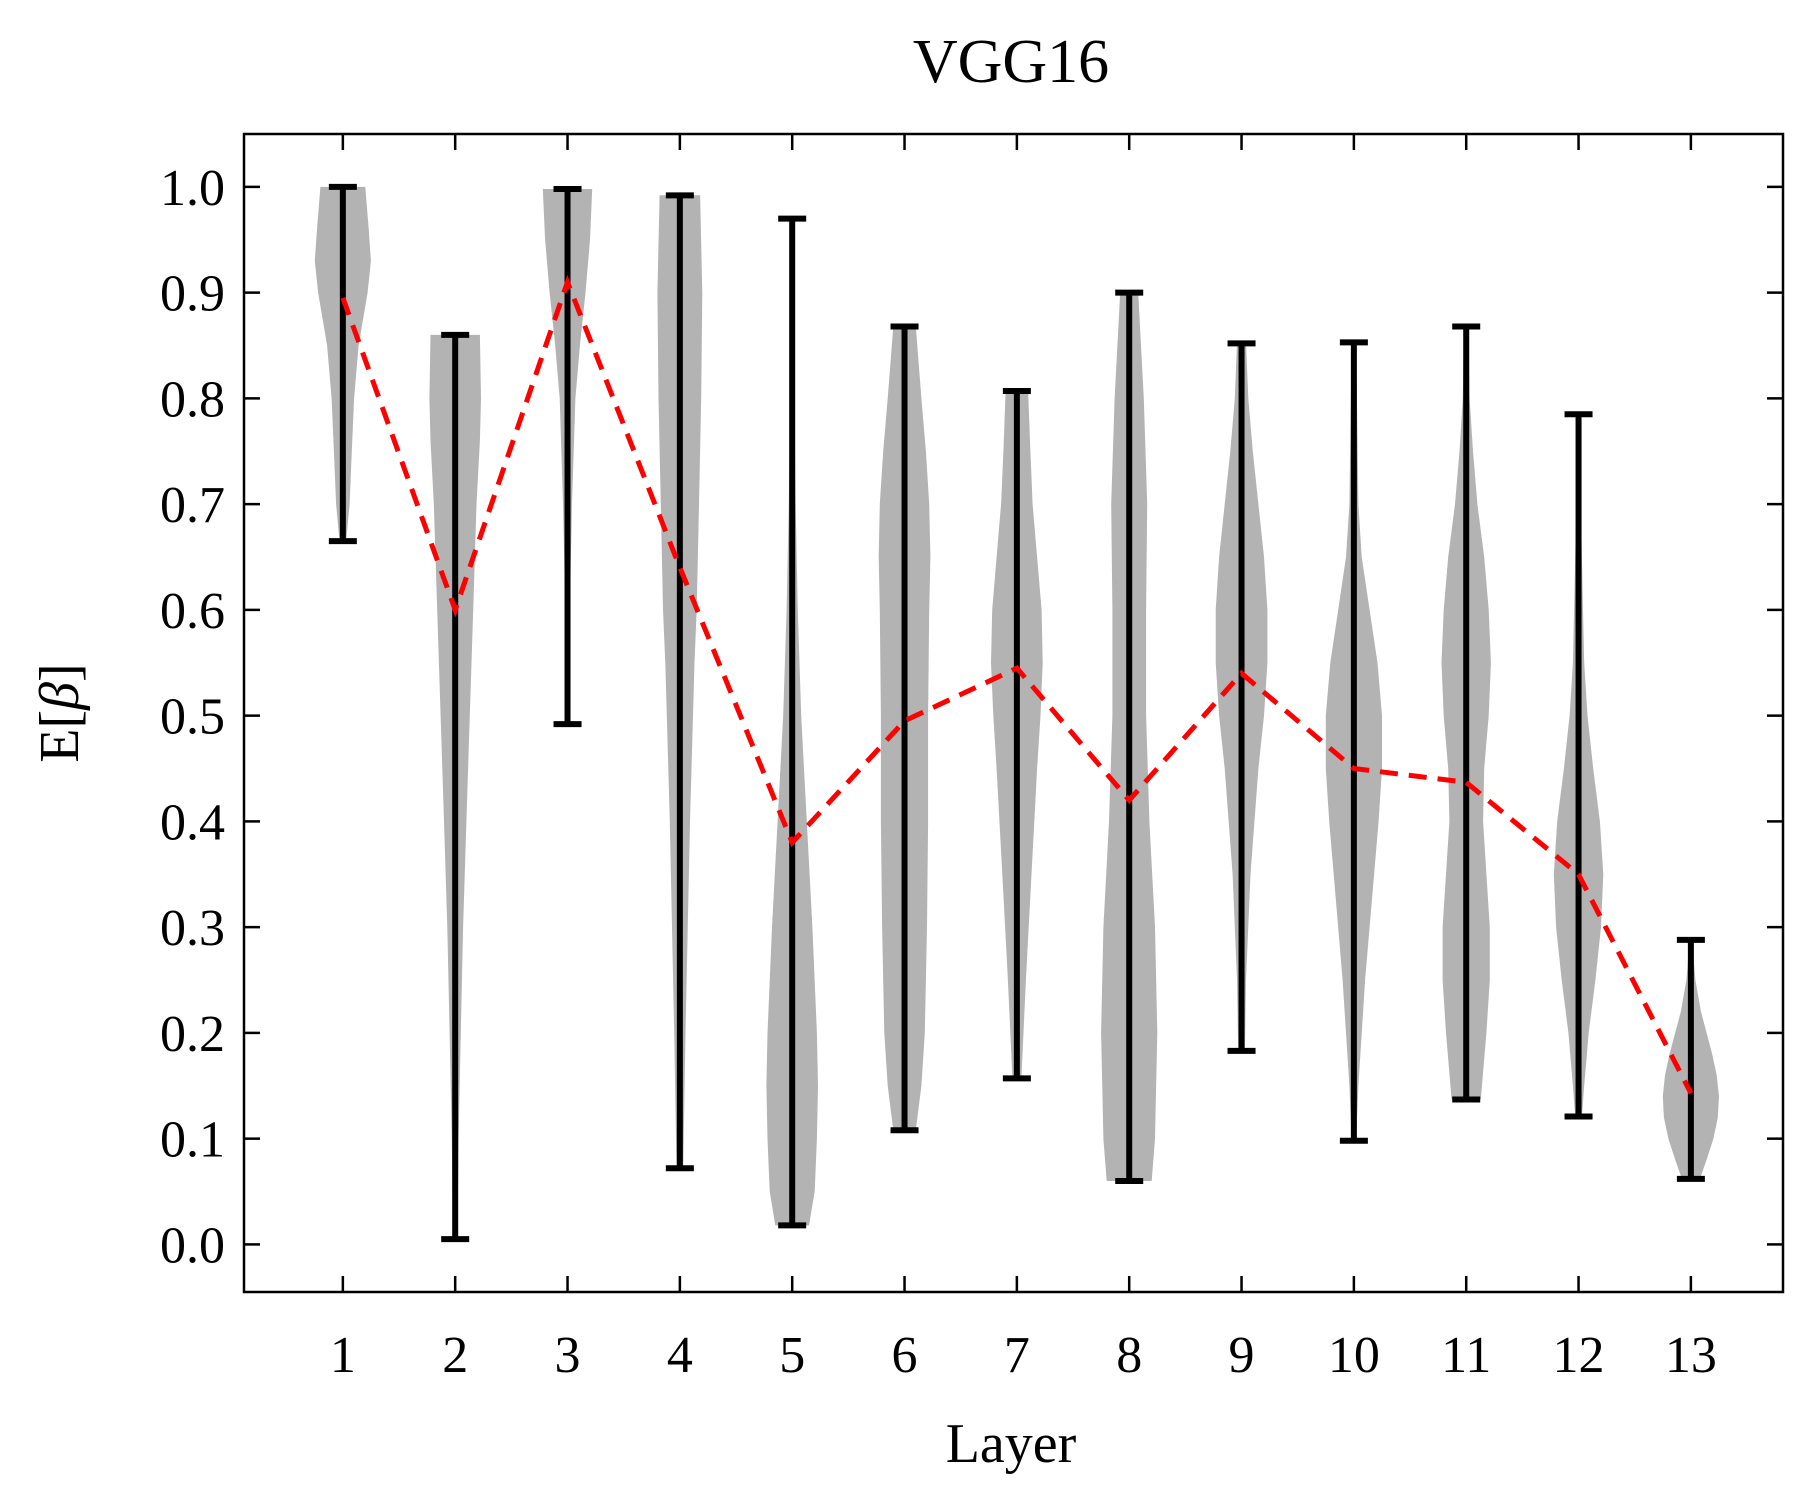 The height and width of the screenshot is (1500, 1808). Describe the element at coordinates (192, 1140) in the screenshot. I see `y-tick-label: 0.1` at that location.